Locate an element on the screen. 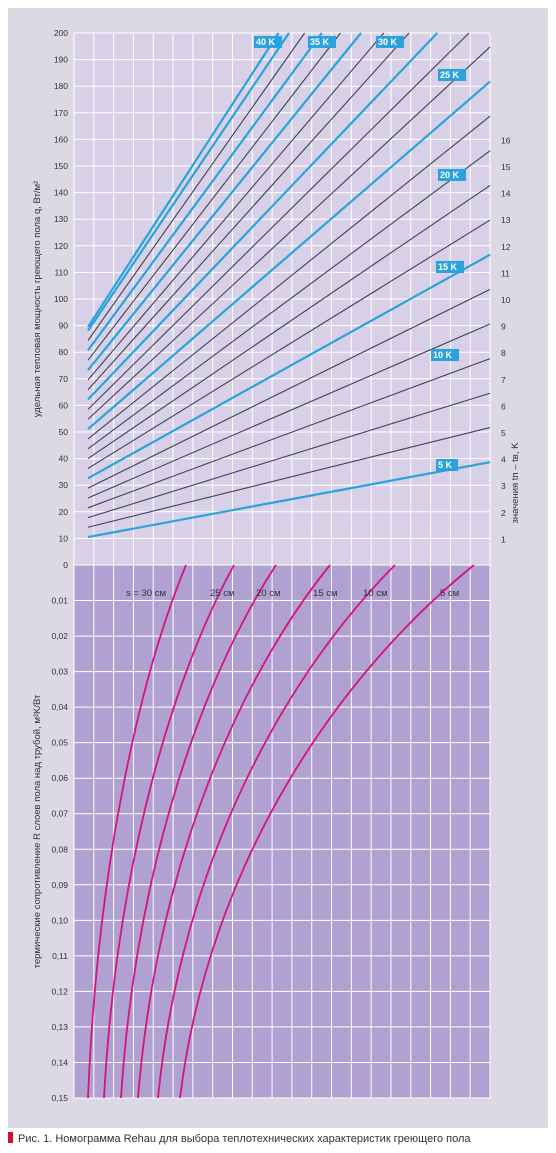  right-tick-label: 3 is located at coordinates (503, 486).